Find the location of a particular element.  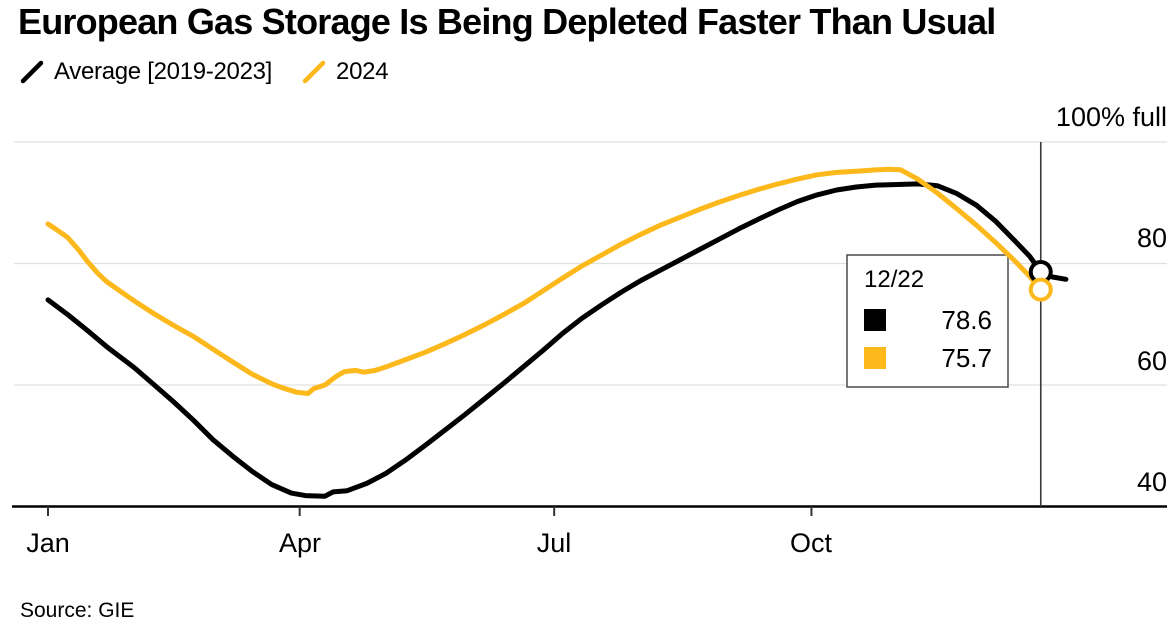

x-tick-label-jul: Jul is located at coordinates (554, 543).